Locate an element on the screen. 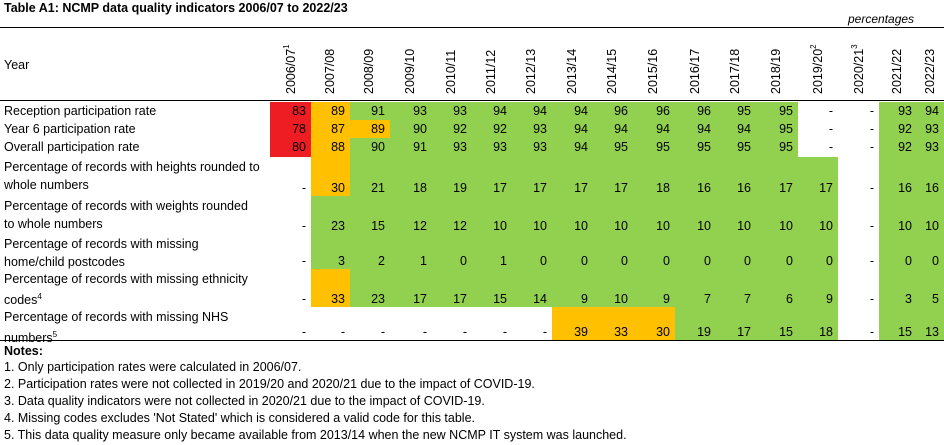 This screenshot has width=944, height=445. row-label-line: Overall participation rate is located at coordinates (71, 147).